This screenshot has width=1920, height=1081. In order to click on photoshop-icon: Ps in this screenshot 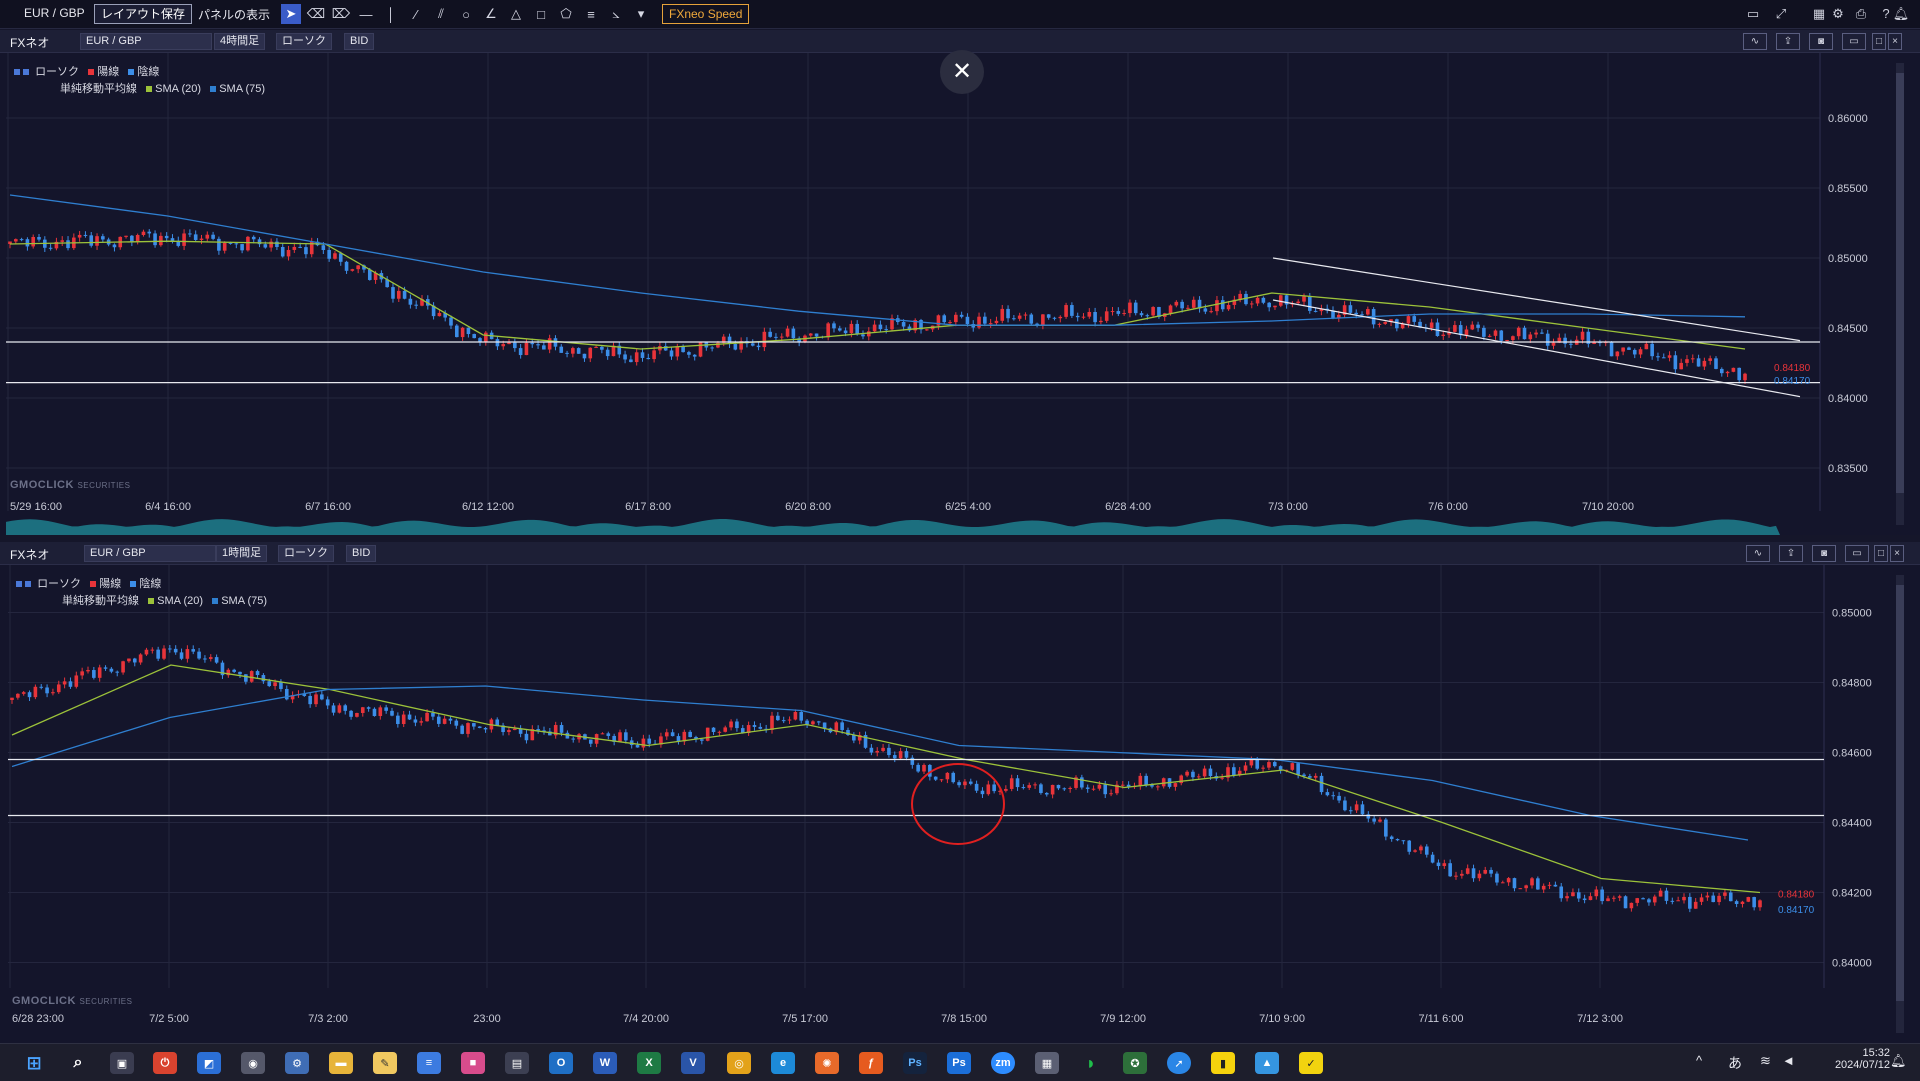, I will do `click(915, 1063)`.